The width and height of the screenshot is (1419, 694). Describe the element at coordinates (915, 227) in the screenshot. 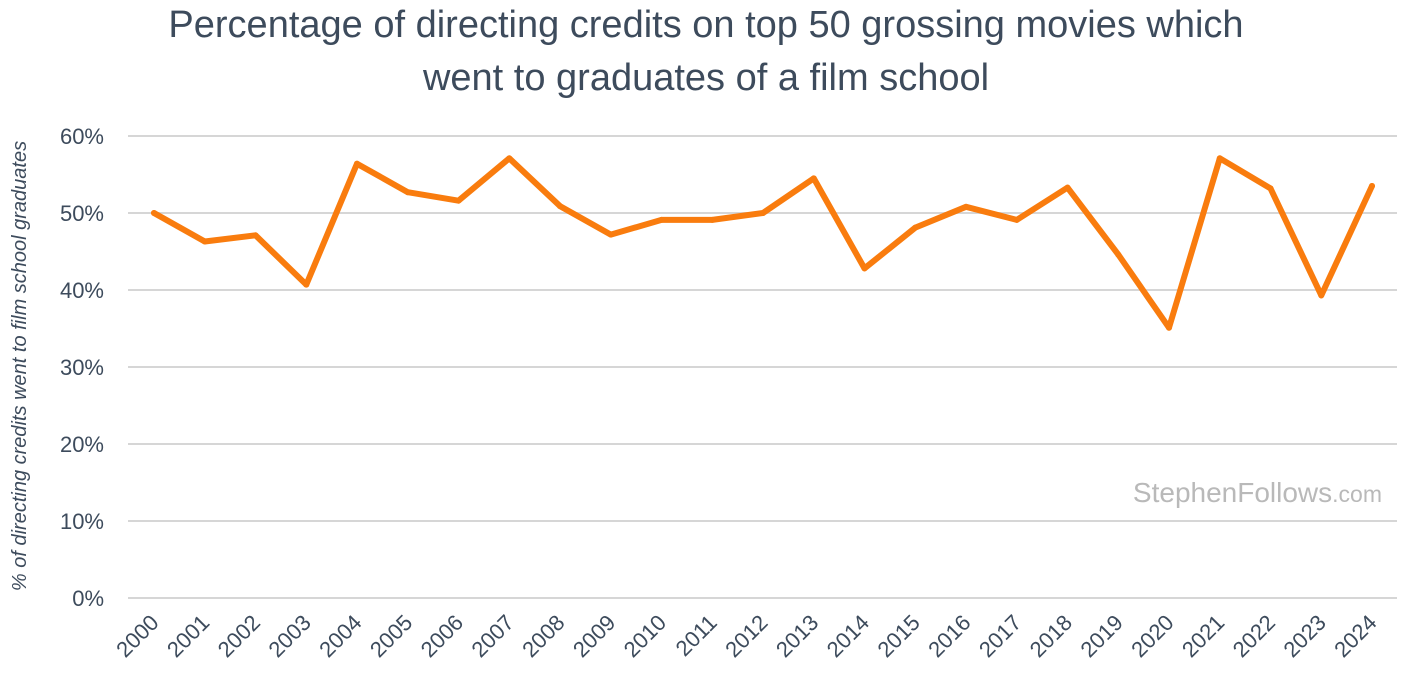

I see `data-point-2015` at that location.